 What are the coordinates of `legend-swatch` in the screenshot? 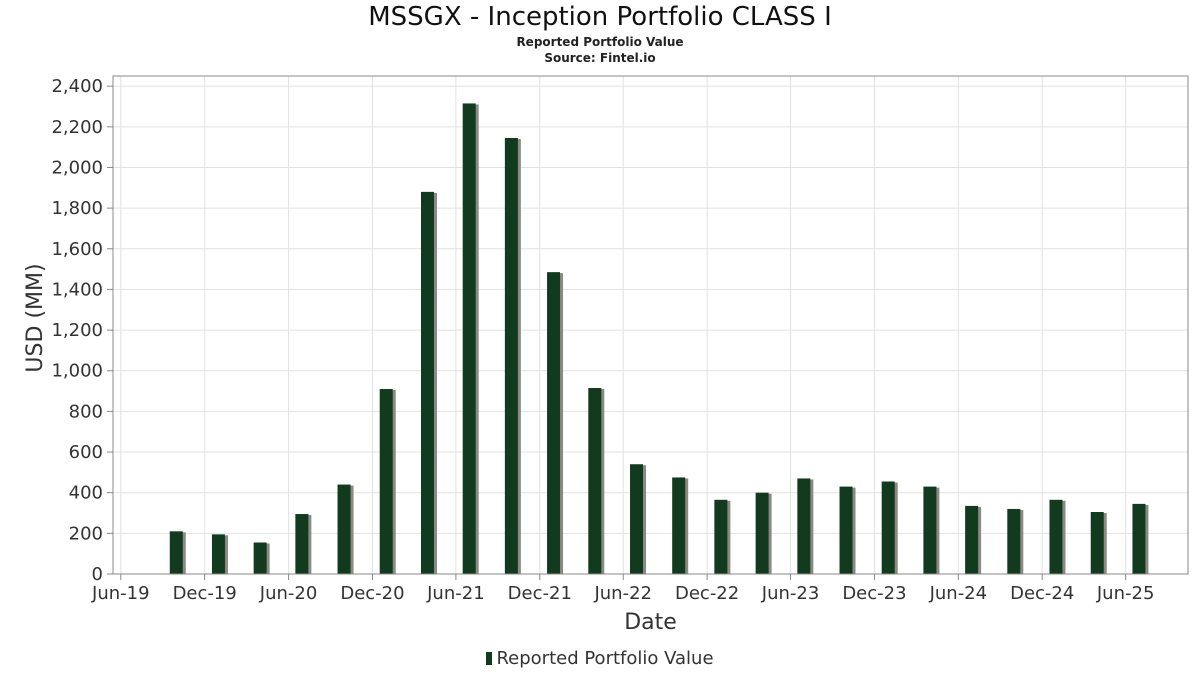 It's located at (489, 658).